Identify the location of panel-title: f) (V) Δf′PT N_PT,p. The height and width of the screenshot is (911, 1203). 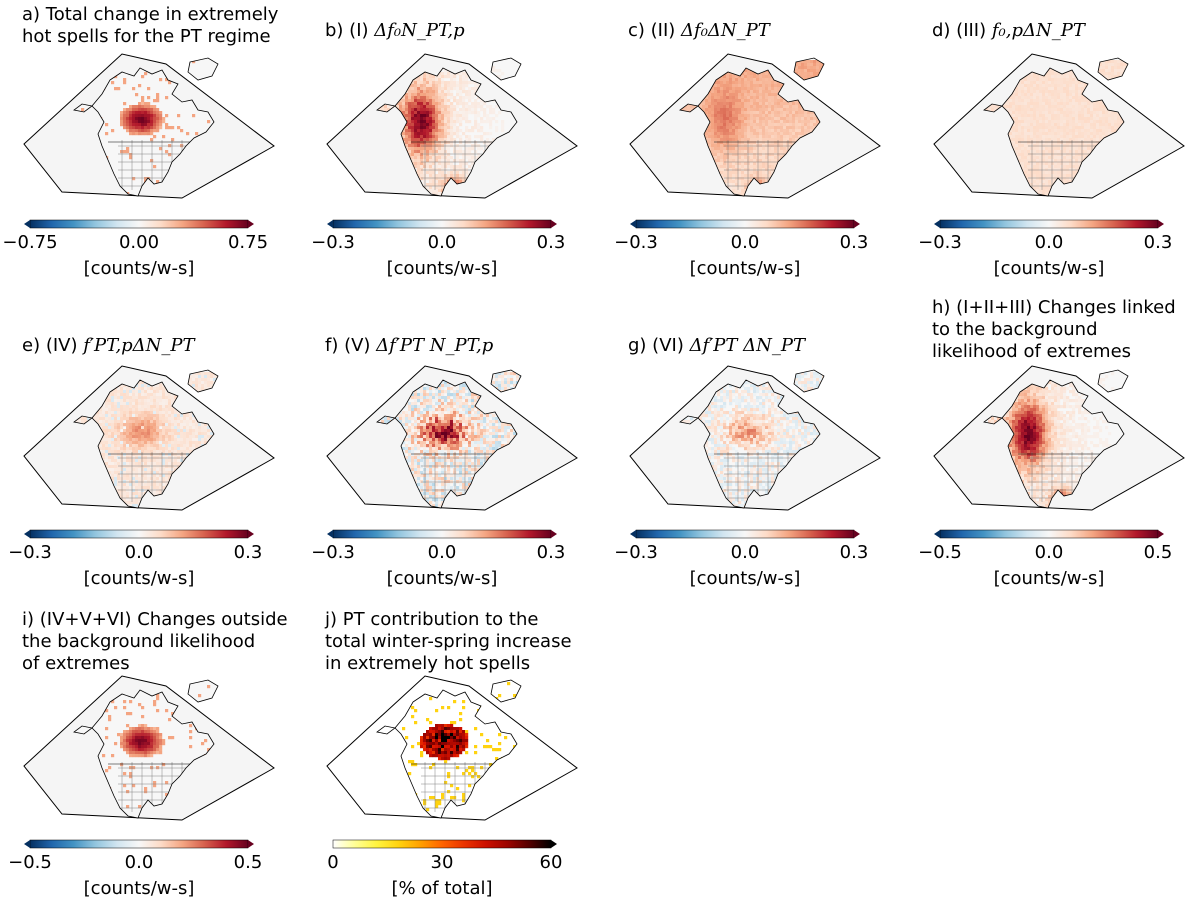
(409, 346).